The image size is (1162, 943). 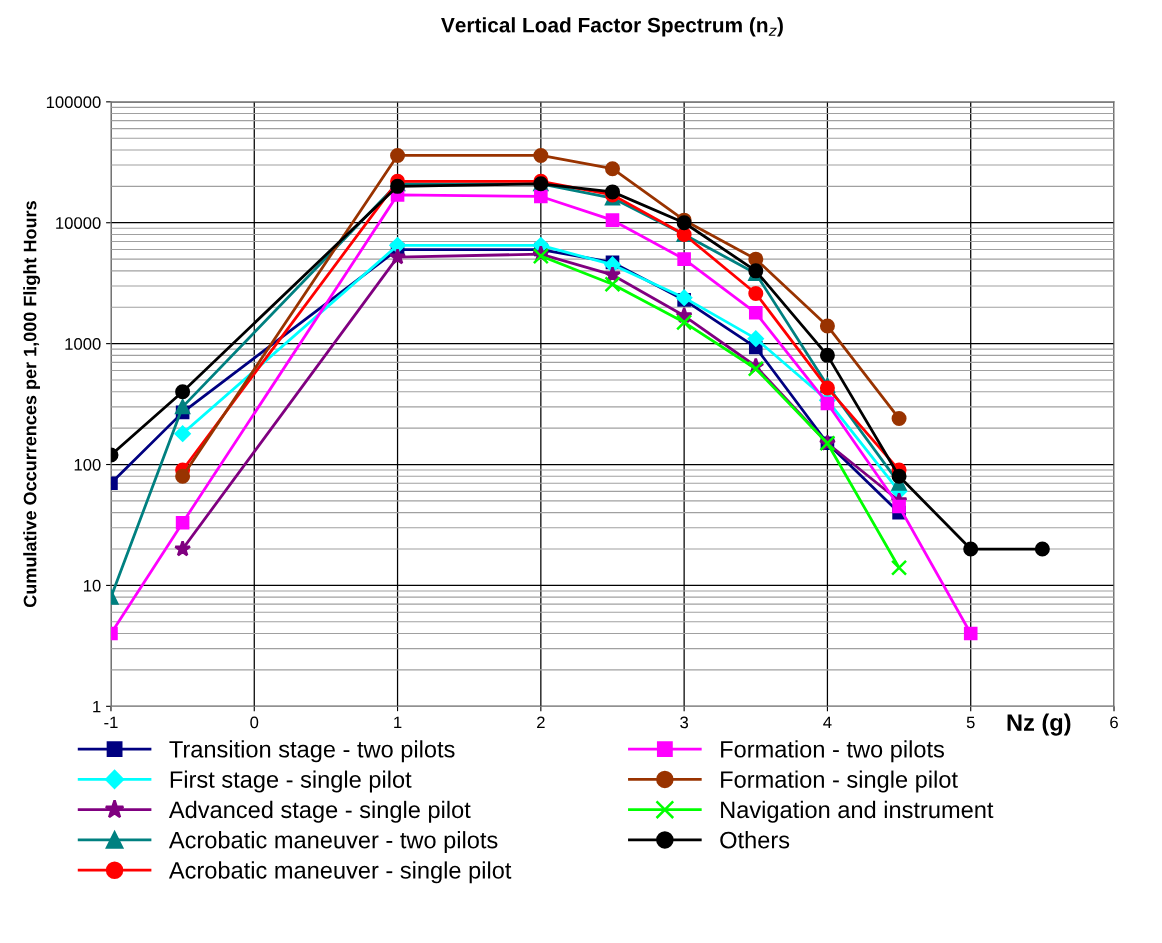 What do you see at coordinates (612, 27) in the screenshot?
I see `chart-title: Vertical Load Factor Spectrum (n$_{z}$)` at bounding box center [612, 27].